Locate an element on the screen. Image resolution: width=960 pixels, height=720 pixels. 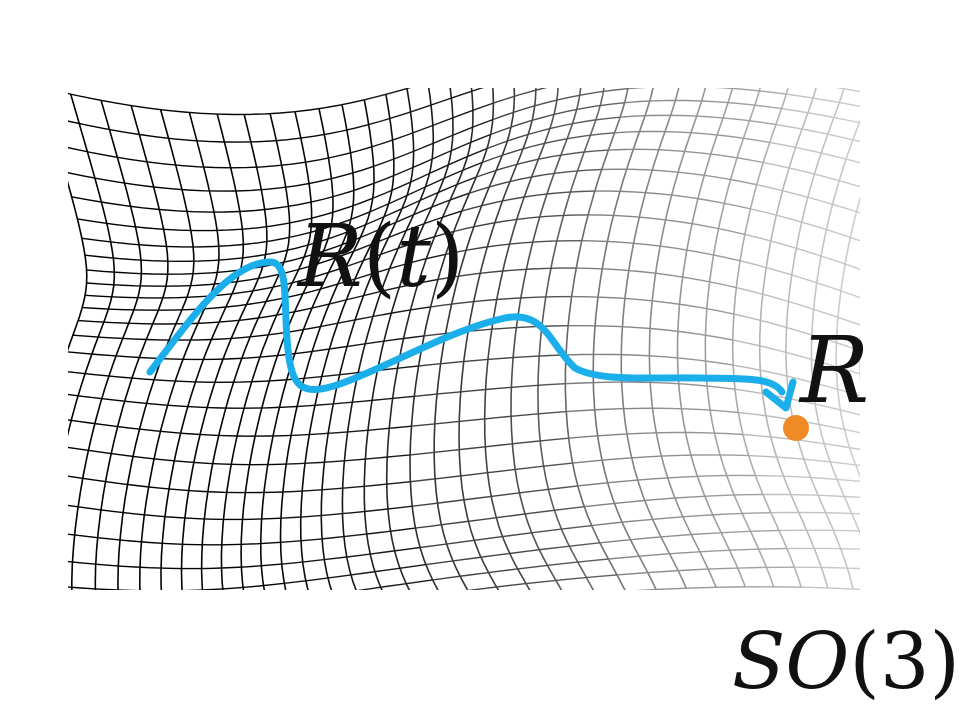
manifold-label-open-paren: ( is located at coordinates (864, 662).